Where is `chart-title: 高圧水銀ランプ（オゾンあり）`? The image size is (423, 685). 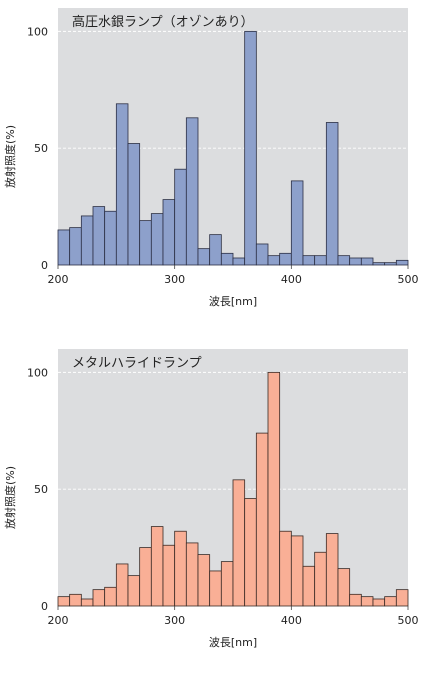 chart-title: 高圧水銀ランプ（オゾンあり） is located at coordinates (163, 22).